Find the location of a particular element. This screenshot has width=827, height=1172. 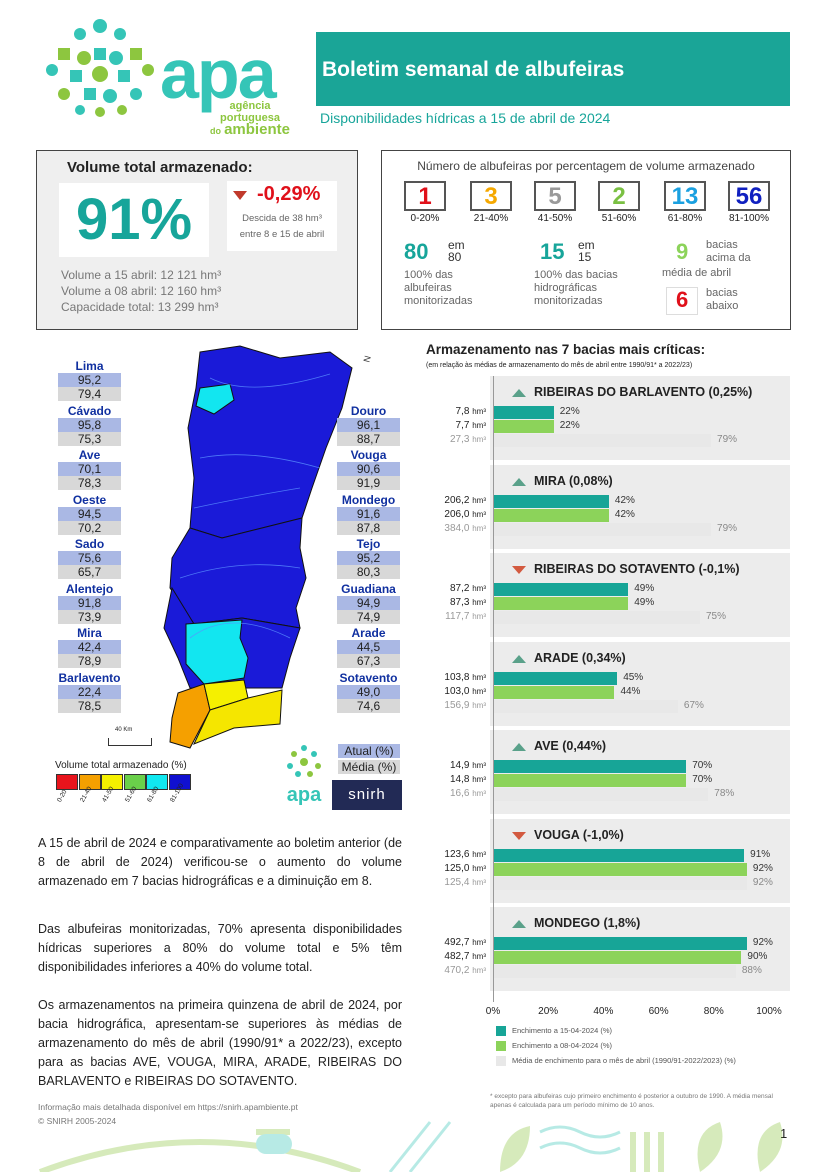

volume-label: 156,9 hm³ is located at coordinates (453, 705).